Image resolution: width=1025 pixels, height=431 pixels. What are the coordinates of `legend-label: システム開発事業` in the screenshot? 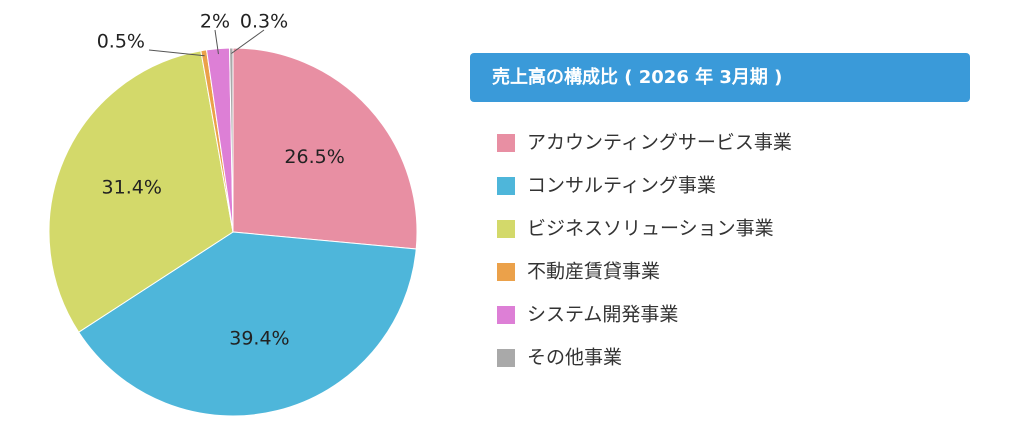 It's located at (602, 315).